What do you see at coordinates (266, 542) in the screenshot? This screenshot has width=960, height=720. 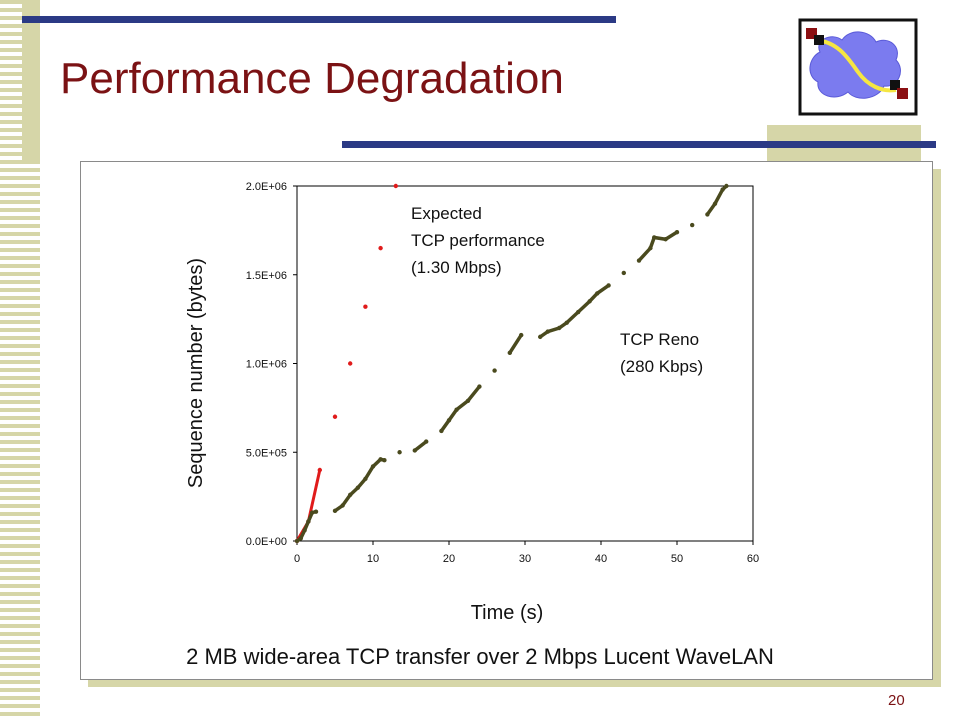 I see `y-tick-label: 0.0E+00` at bounding box center [266, 542].